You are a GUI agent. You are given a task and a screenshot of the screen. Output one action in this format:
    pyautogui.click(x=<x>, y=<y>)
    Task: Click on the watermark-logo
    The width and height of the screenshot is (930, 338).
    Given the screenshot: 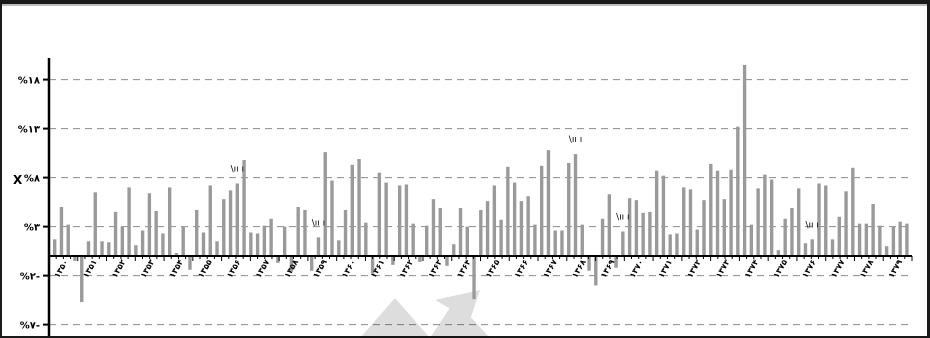 What is the action you would take?
    pyautogui.click(x=425, y=314)
    